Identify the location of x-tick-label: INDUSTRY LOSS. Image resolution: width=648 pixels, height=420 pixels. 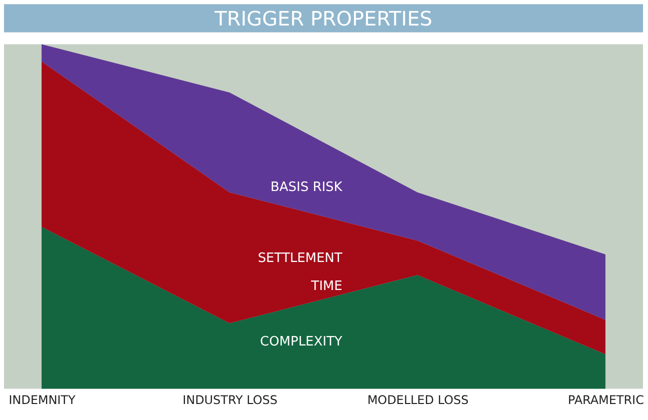
(230, 400).